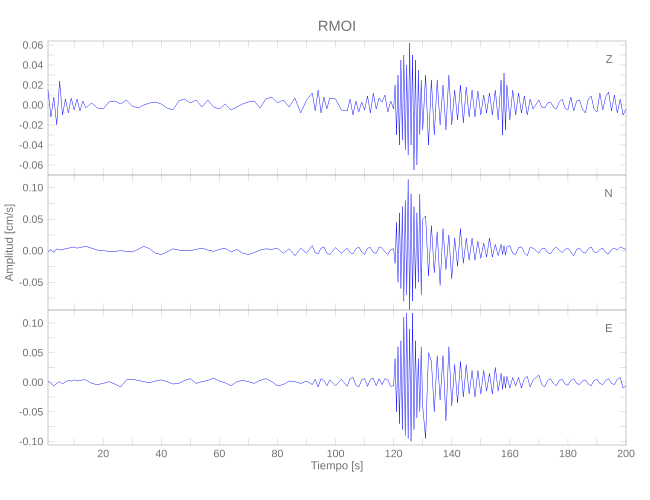 The height and width of the screenshot is (500, 650). I want to click on x-tick-label: 200, so click(626, 454).